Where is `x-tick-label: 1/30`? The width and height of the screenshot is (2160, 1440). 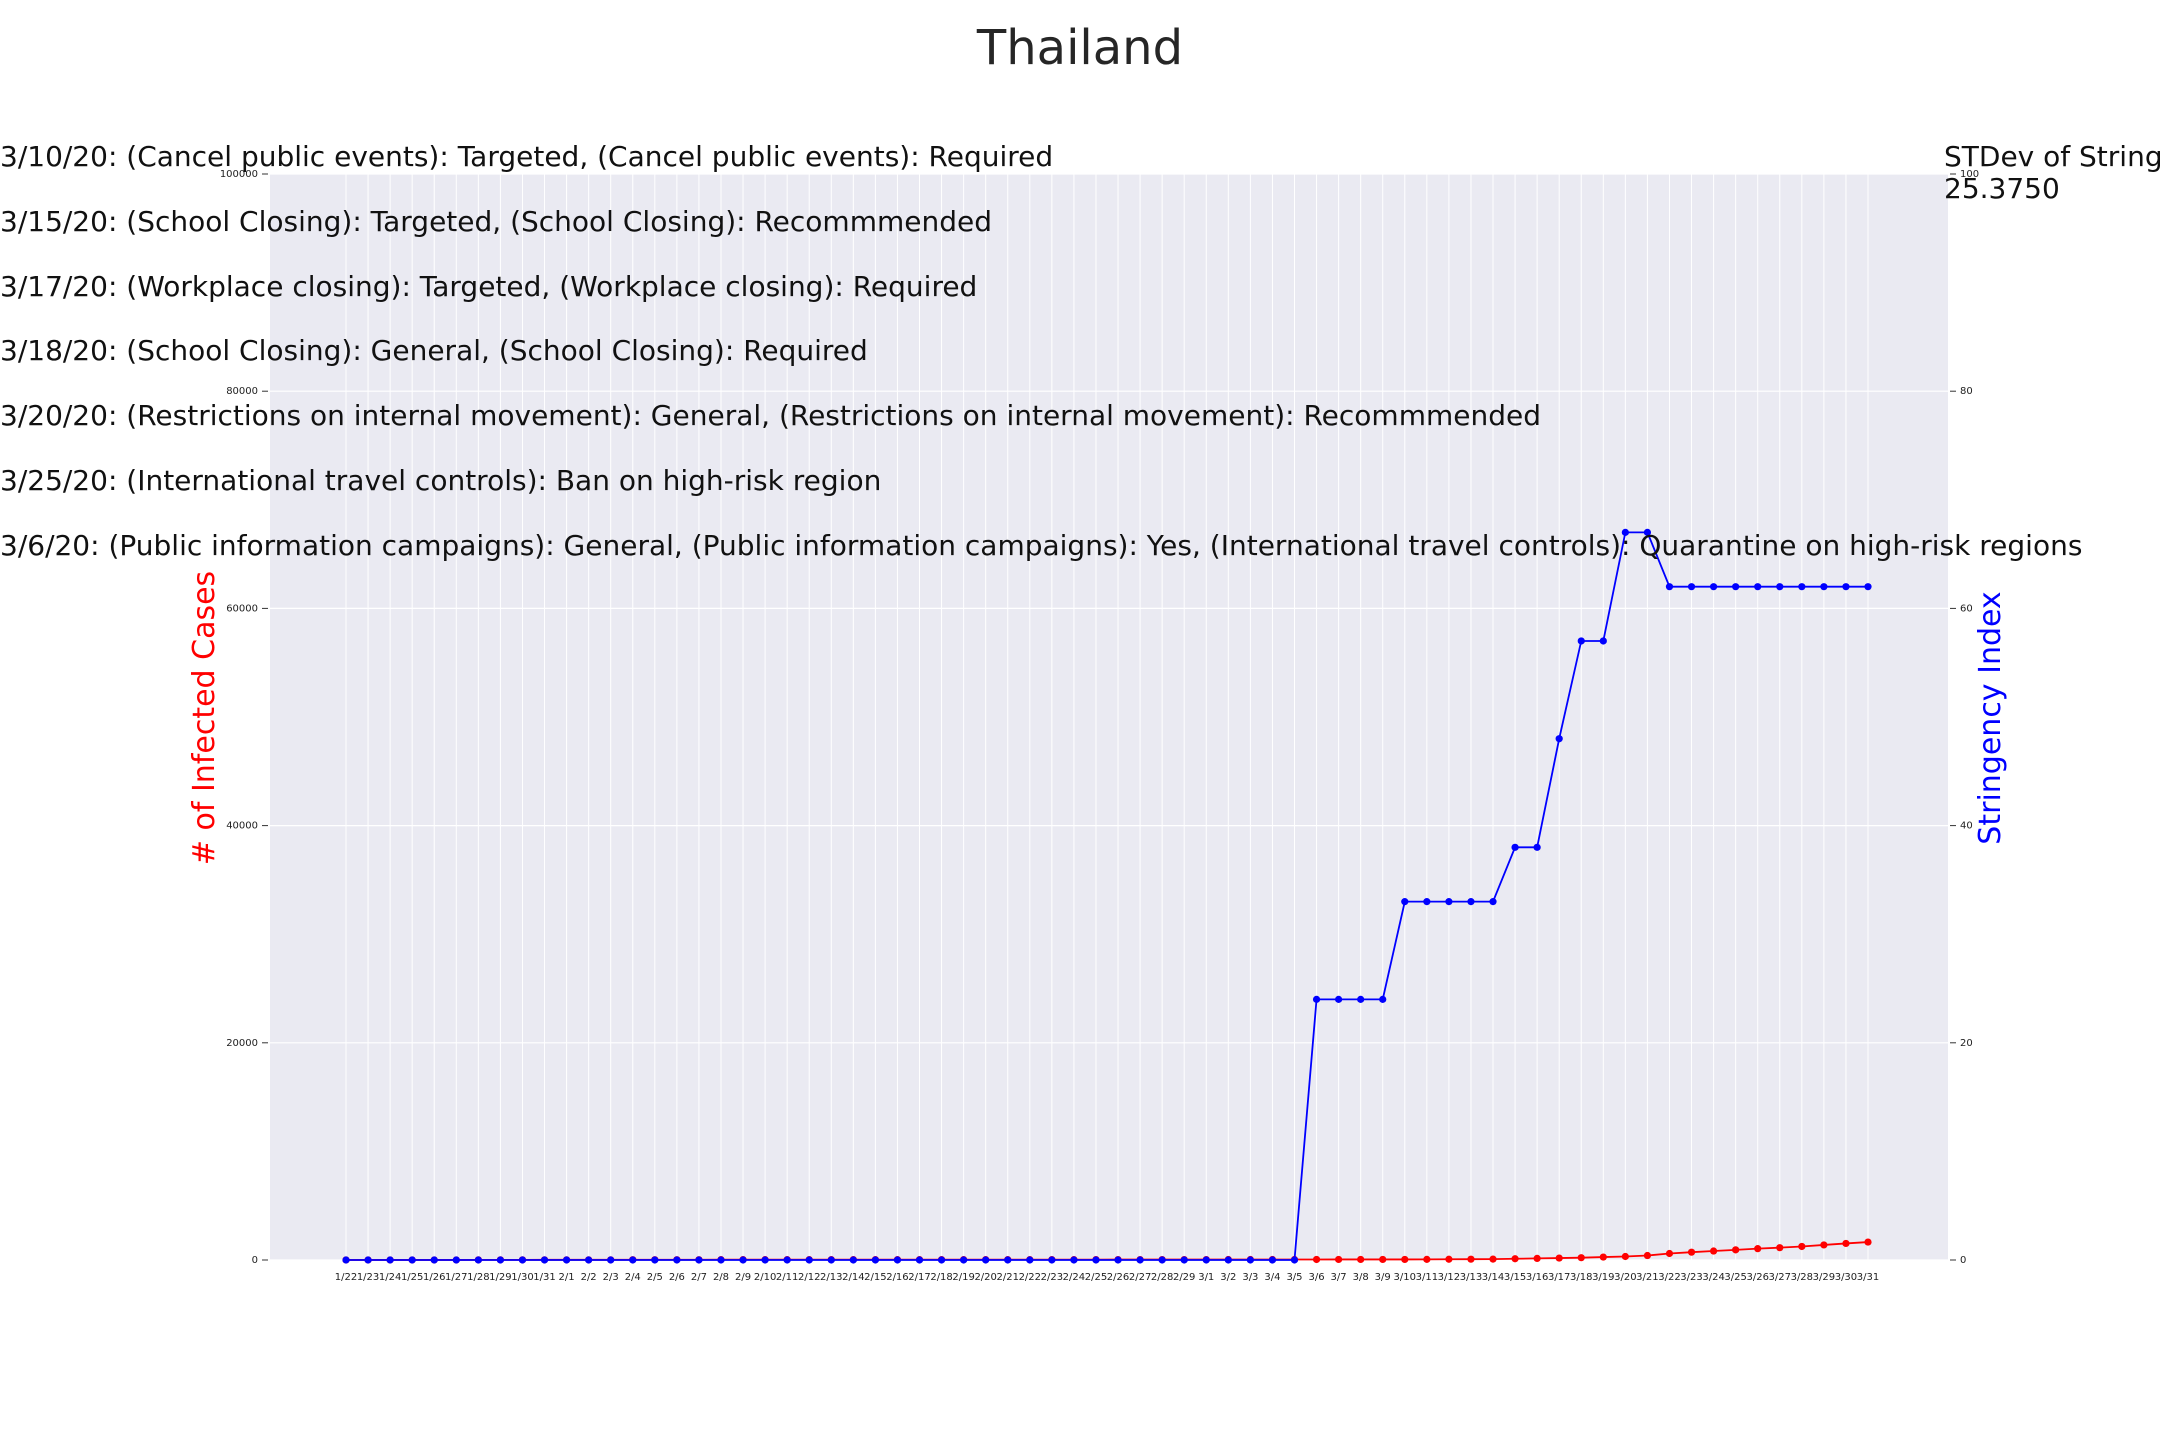 x-tick-label: 1/30 is located at coordinates (522, 1277).